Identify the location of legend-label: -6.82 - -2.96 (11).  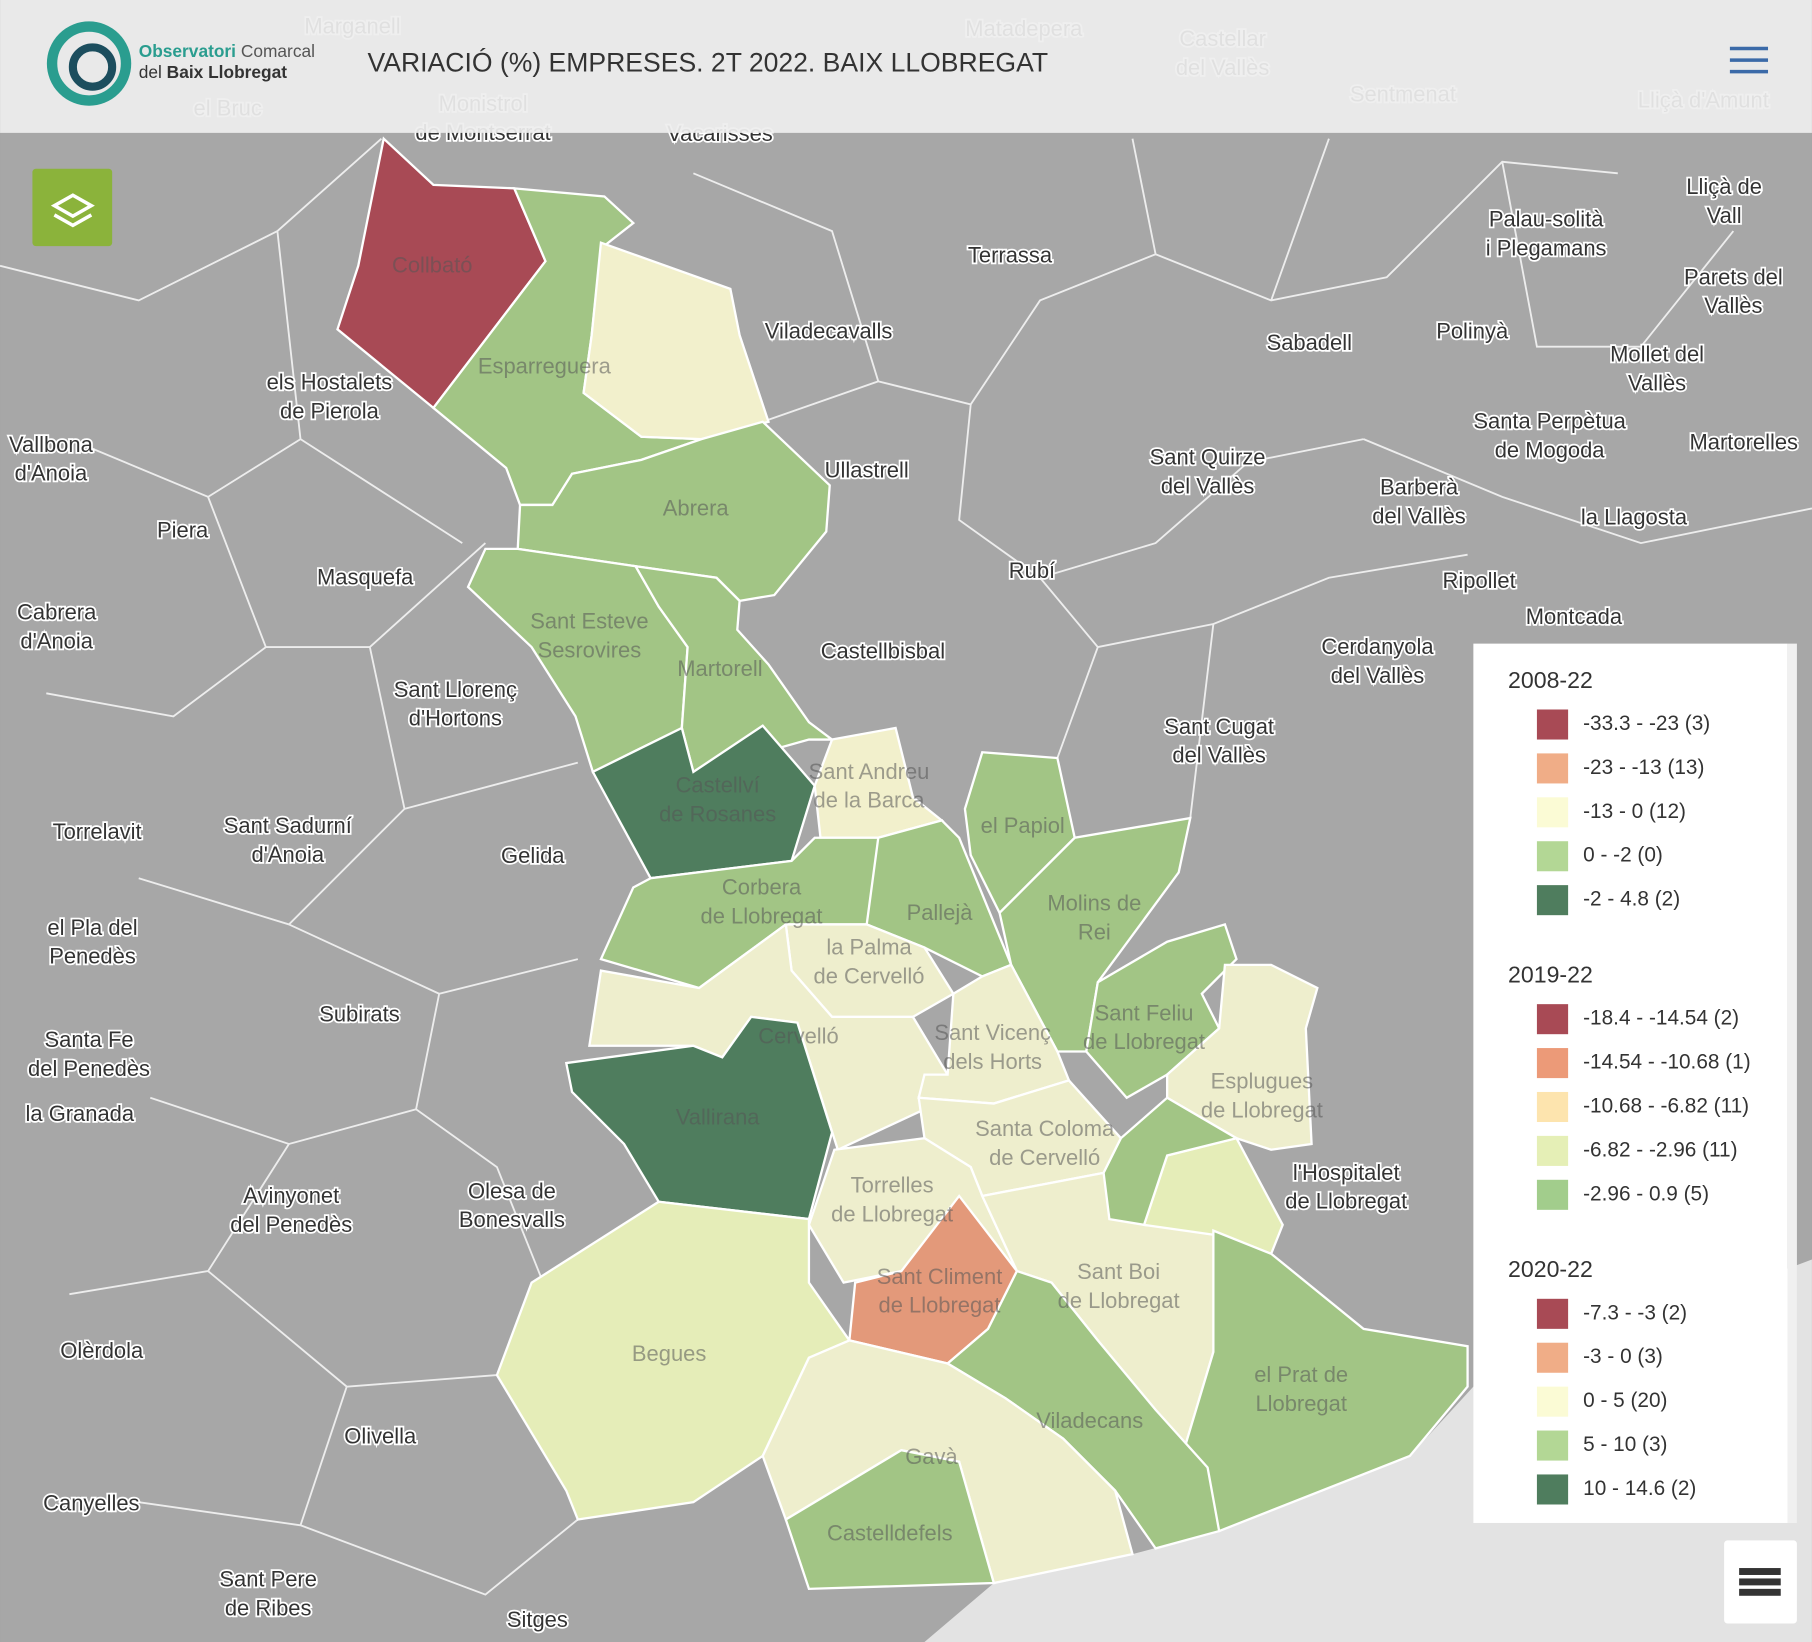
(1660, 1149).